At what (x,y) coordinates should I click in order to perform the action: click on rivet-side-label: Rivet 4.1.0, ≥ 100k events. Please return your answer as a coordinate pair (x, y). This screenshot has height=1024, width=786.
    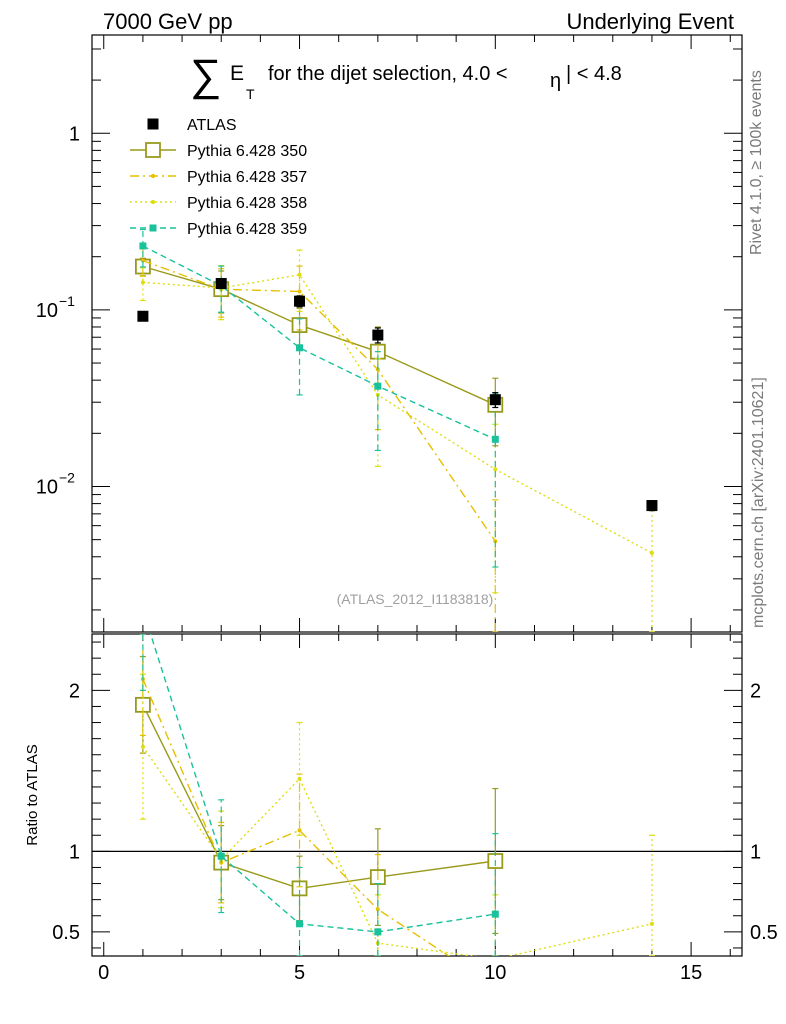
    Looking at the image, I should click on (756, 162).